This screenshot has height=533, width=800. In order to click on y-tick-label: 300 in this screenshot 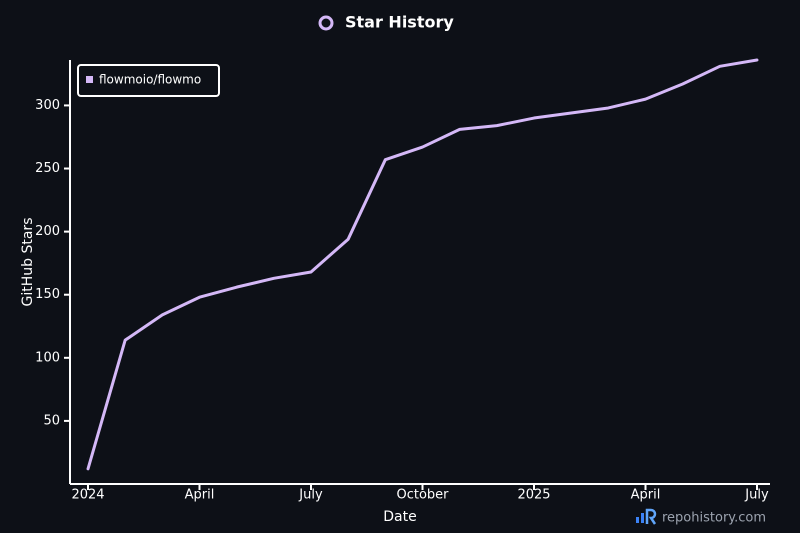, I will do `click(47, 105)`.